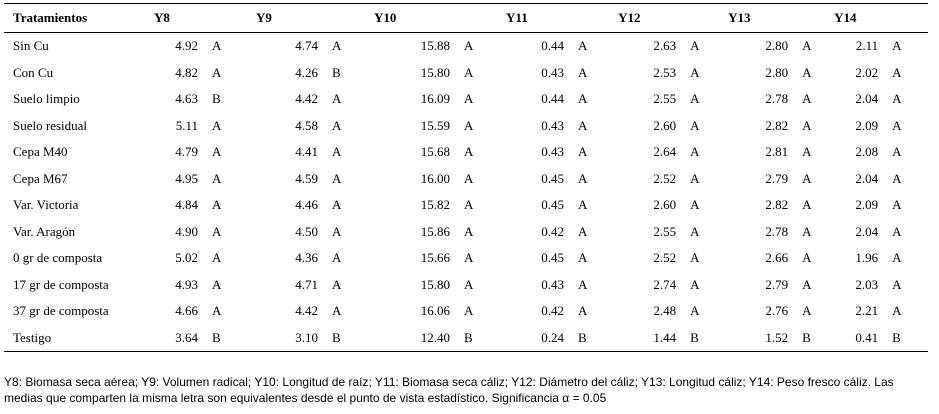  Describe the element at coordinates (40, 178) in the screenshot. I see `treatment-name: Cepa M67` at that location.